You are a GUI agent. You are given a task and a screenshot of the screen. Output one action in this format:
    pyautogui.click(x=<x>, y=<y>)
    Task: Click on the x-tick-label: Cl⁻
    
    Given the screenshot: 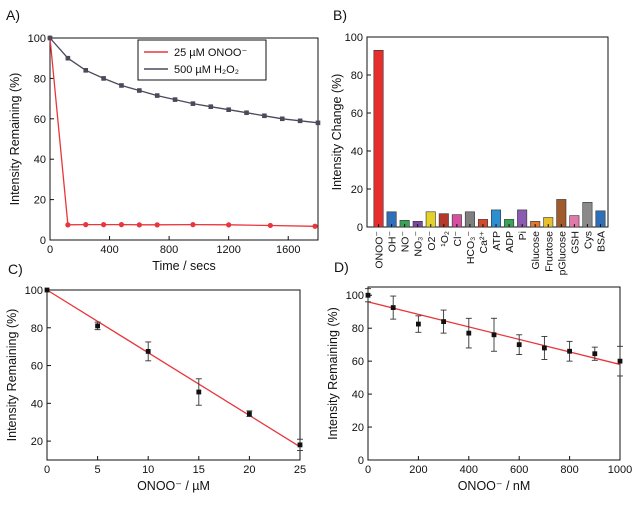 What is the action you would take?
    pyautogui.click(x=458, y=238)
    